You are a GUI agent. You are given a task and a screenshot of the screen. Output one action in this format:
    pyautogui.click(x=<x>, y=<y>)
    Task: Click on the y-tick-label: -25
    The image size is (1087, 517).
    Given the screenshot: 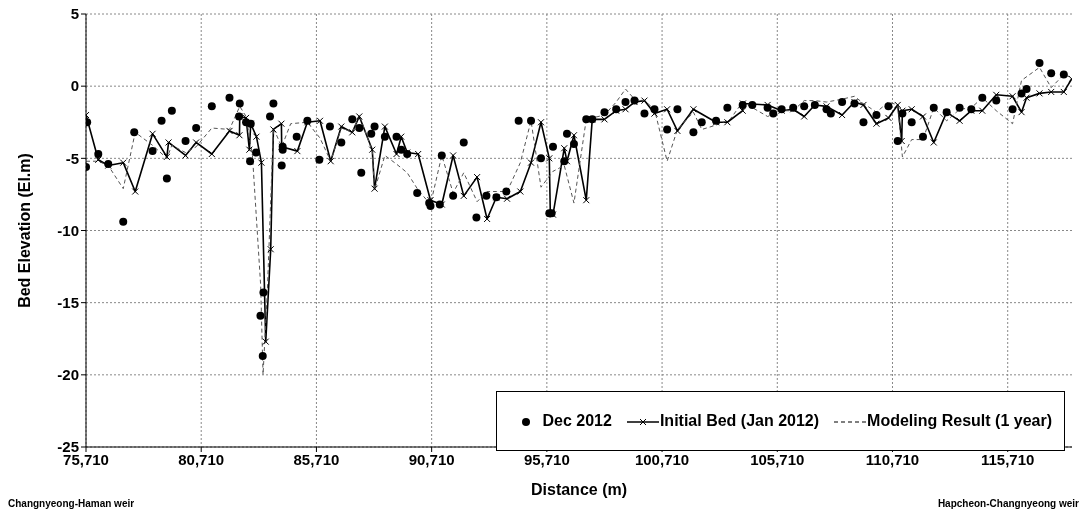 What is the action you would take?
    pyautogui.click(x=68, y=447)
    